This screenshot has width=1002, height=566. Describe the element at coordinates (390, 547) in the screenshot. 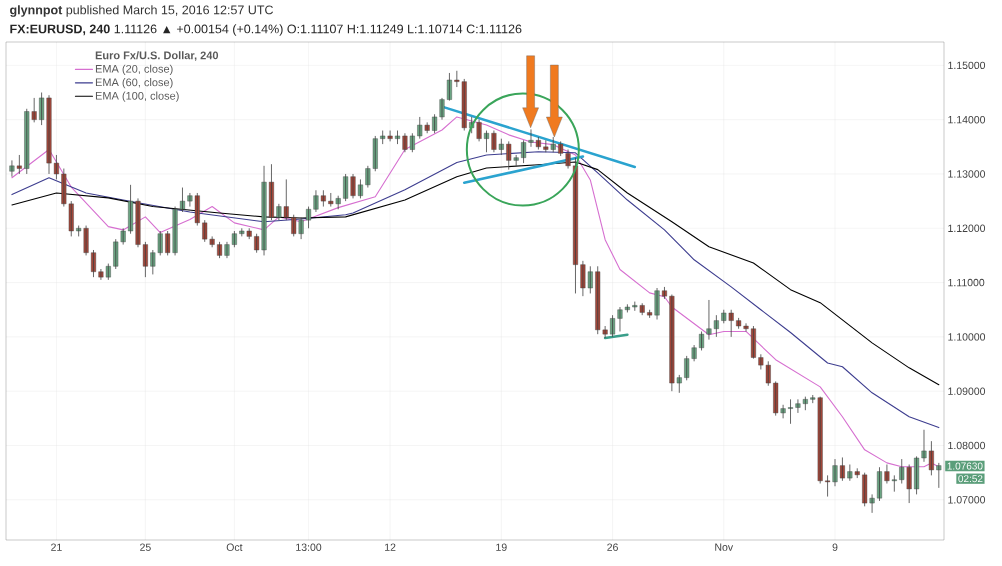

I see `x-tick-label: 12` at that location.